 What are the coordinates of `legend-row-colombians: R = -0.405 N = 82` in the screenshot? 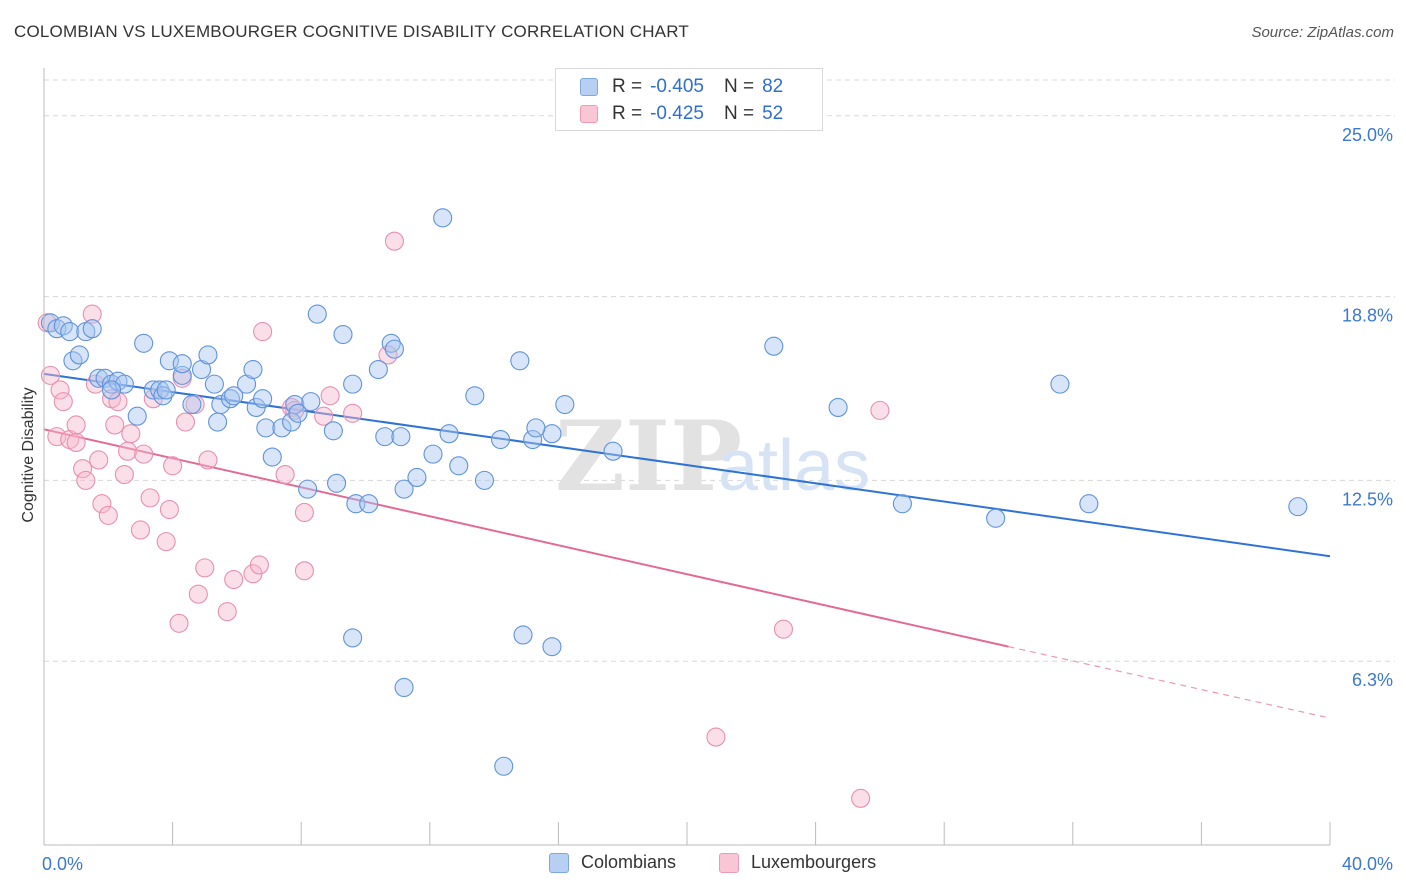 It's located at (681, 87).